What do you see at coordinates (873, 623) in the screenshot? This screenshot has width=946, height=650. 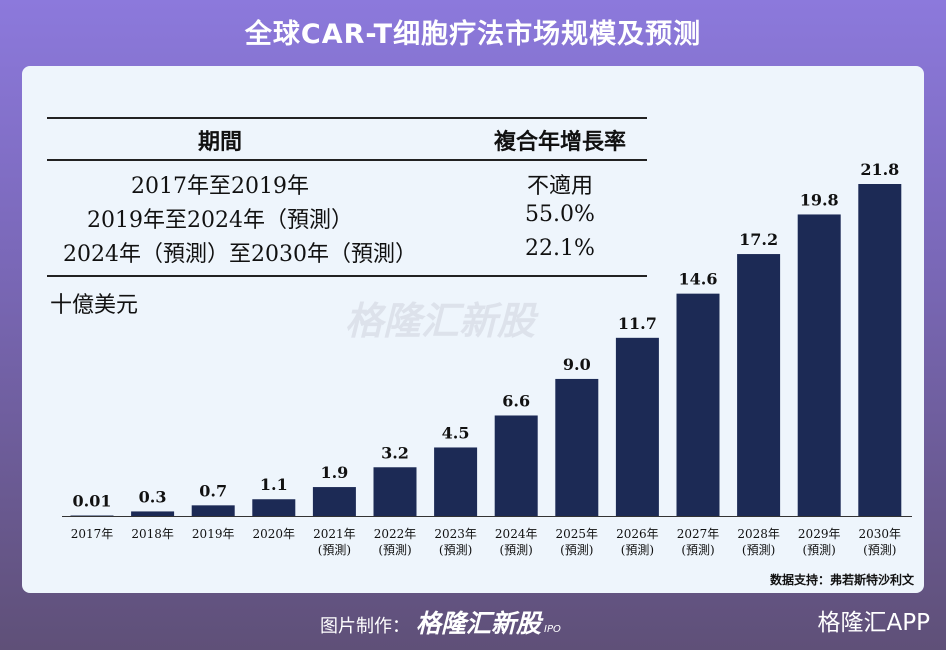 I see `app-brand: 格隆汇APP` at bounding box center [873, 623].